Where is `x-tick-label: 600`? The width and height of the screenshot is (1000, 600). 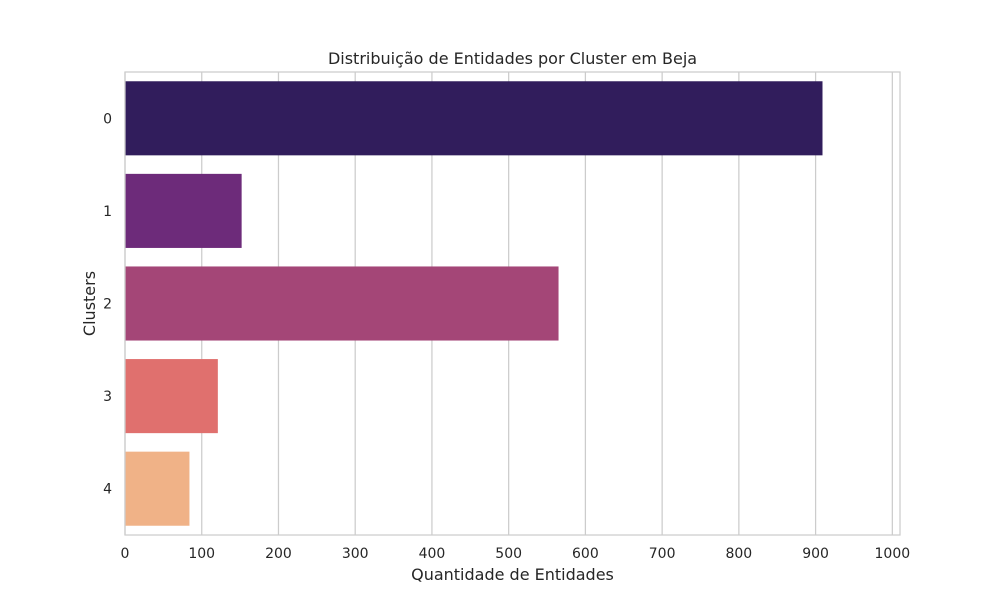 x-tick-label: 600 is located at coordinates (585, 554).